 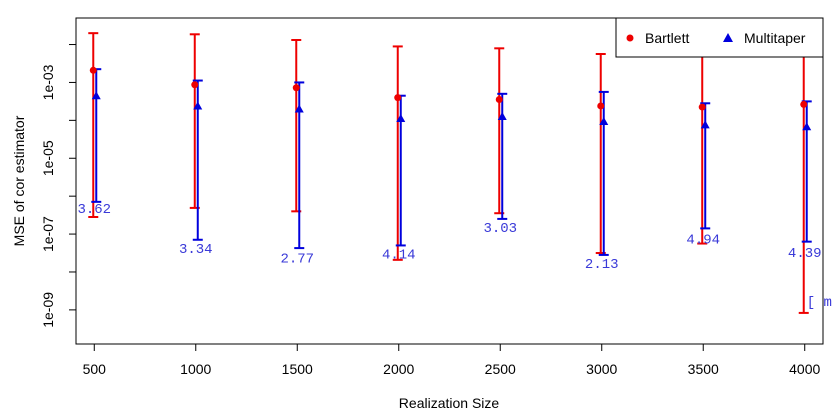 I want to click on x-tick-label: 3500, so click(x=703, y=369).